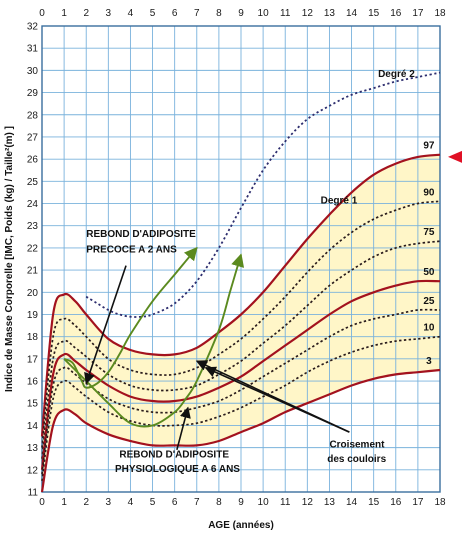 This screenshot has width=474, height=535. What do you see at coordinates (429, 192) in the screenshot?
I see `percentile-label-90: 90` at bounding box center [429, 192].